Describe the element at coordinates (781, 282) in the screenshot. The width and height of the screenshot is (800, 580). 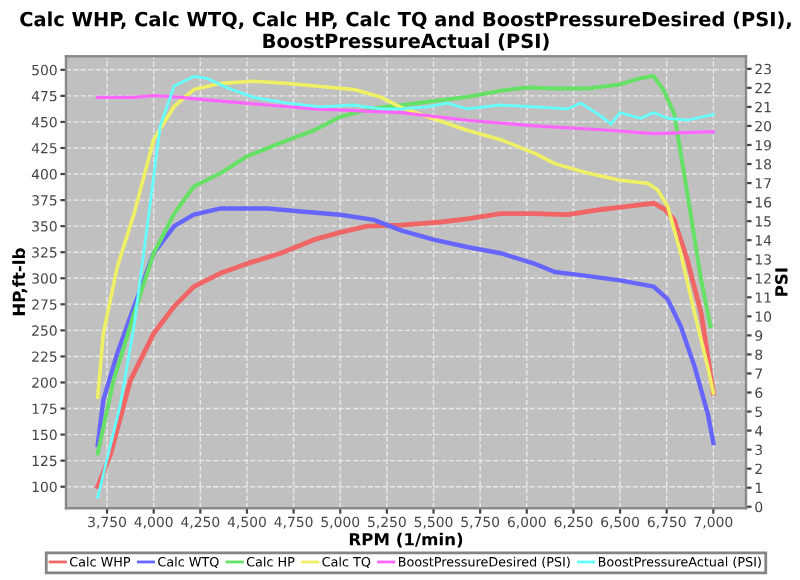
I see `y2-axis-title: PSI` at that location.